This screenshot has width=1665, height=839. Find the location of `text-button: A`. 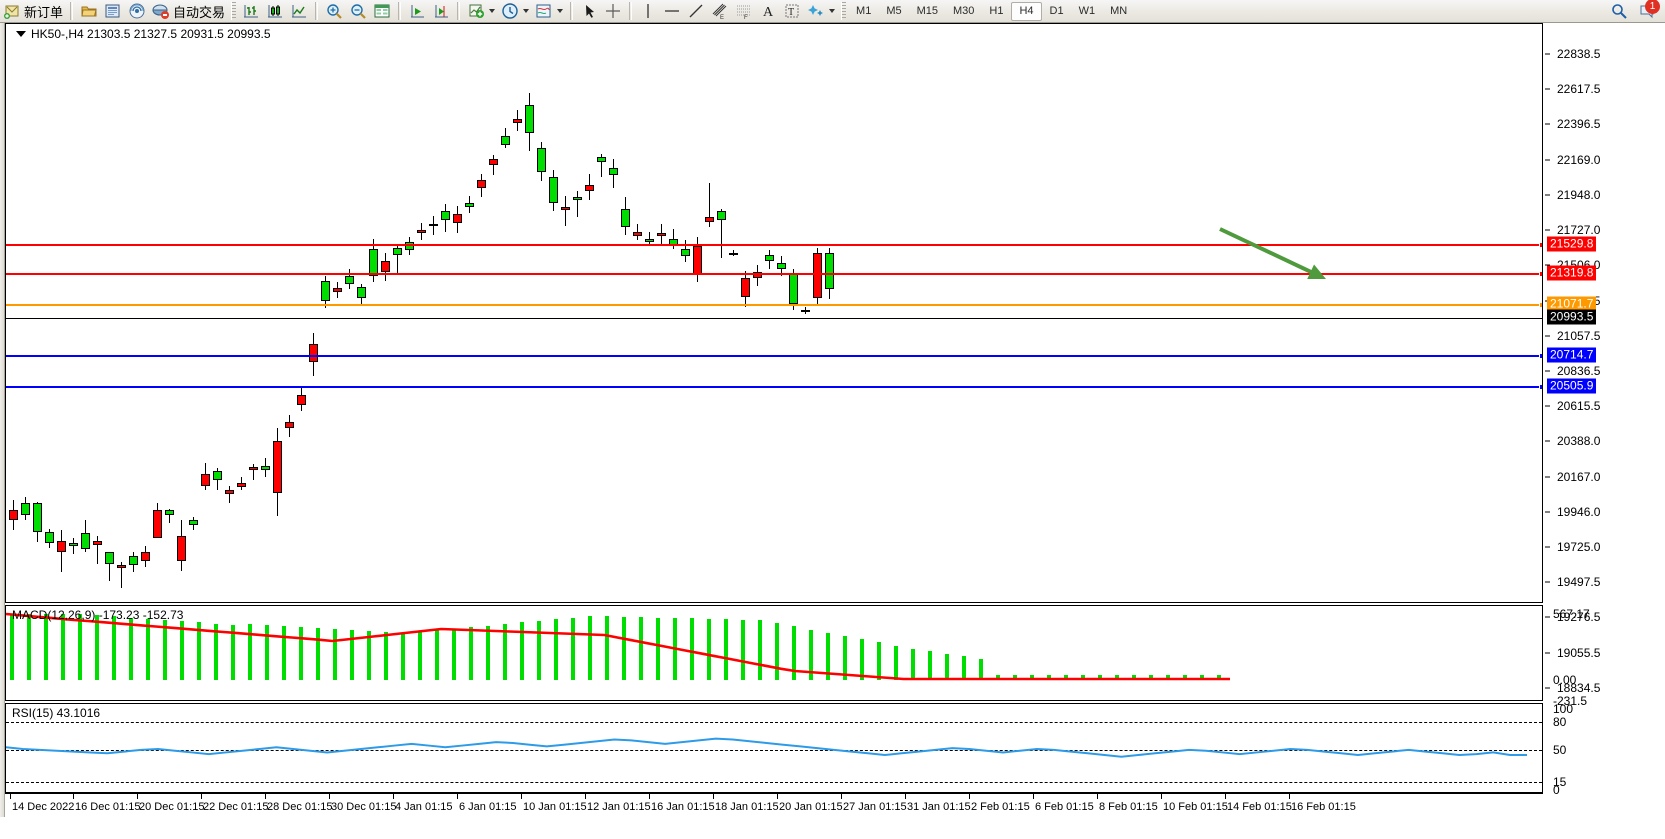

text-button: A is located at coordinates (768, 11).